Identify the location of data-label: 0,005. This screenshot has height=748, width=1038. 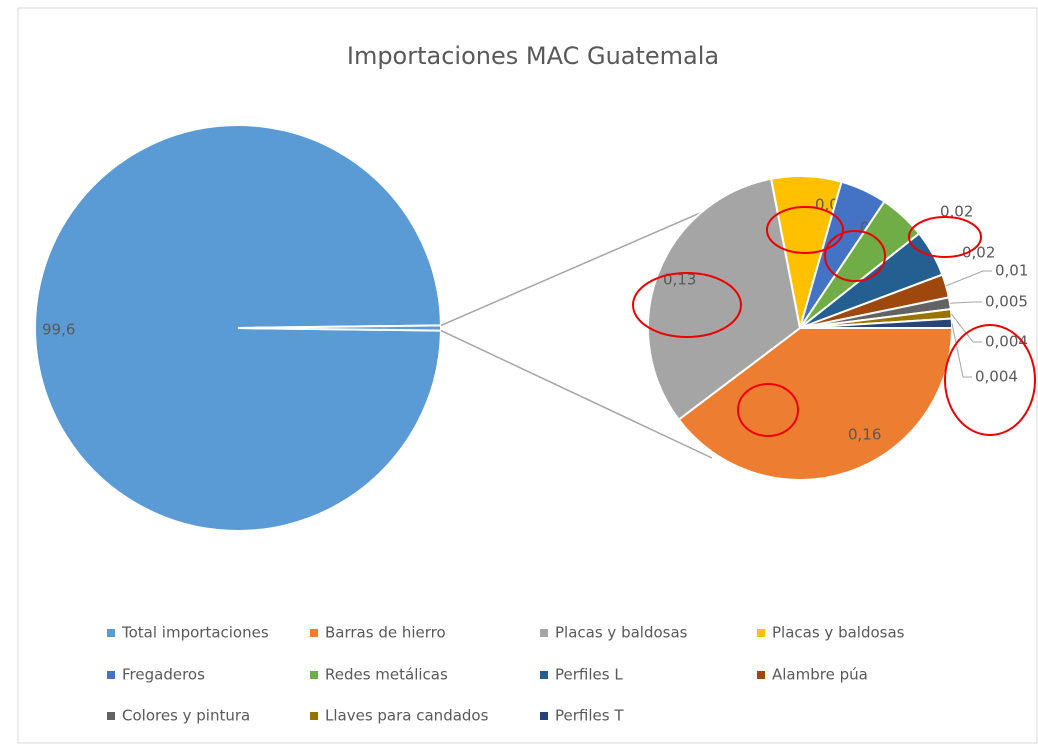
(1006, 302).